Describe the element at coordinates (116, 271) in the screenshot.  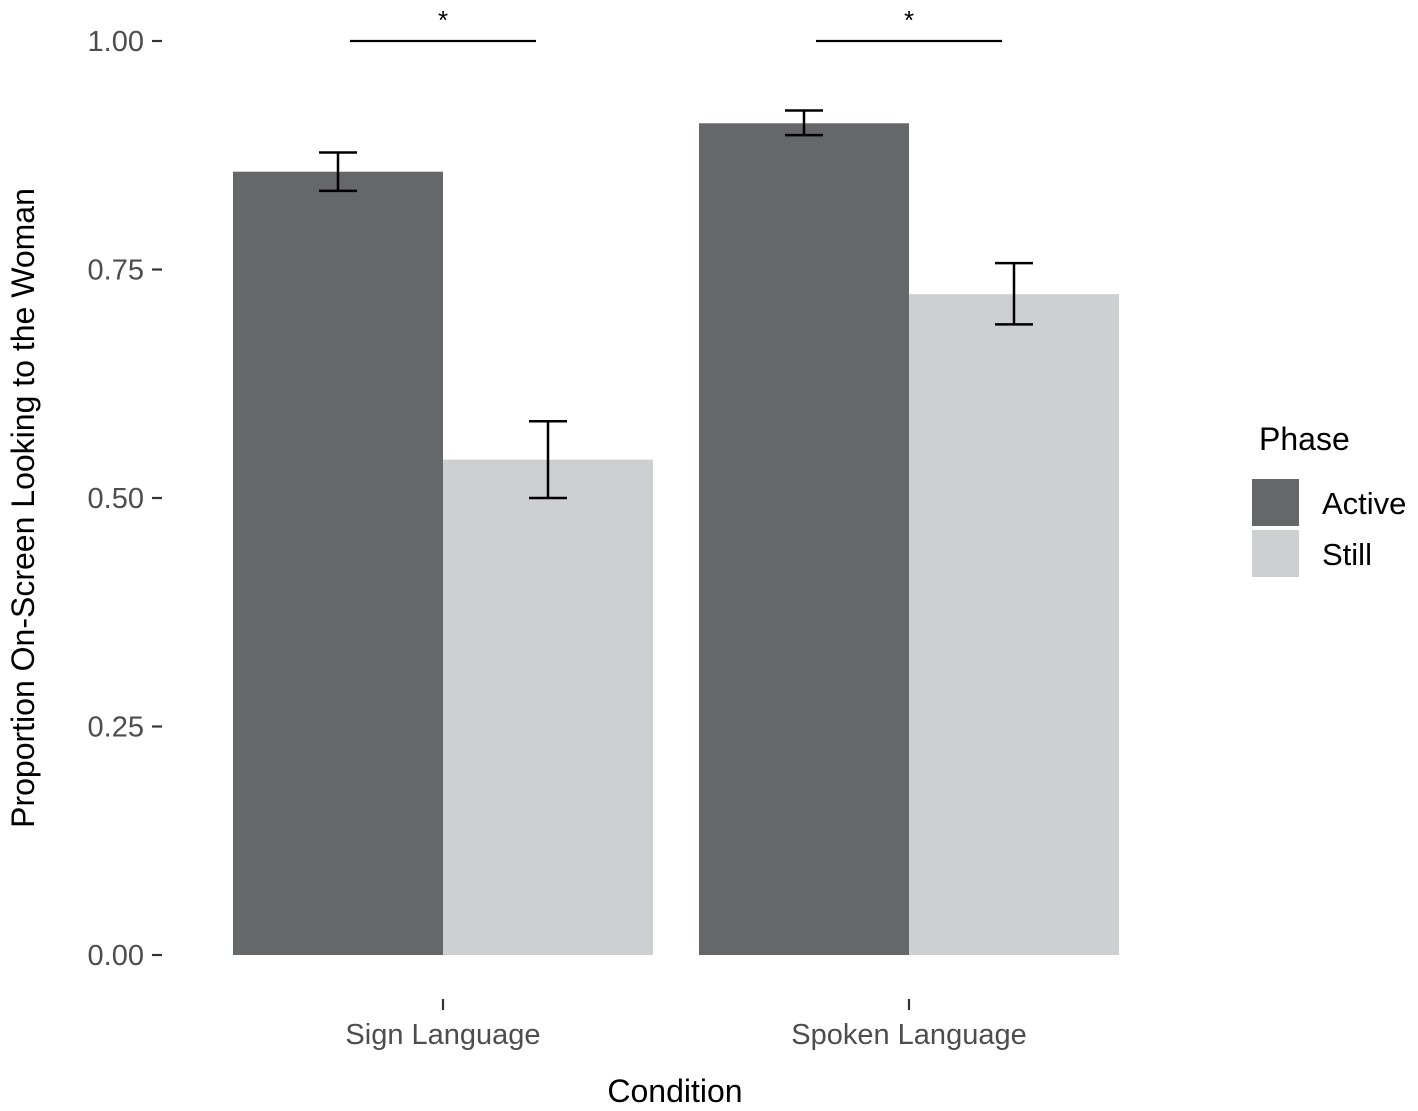
I see `y-tick-label-4: 0.75` at that location.